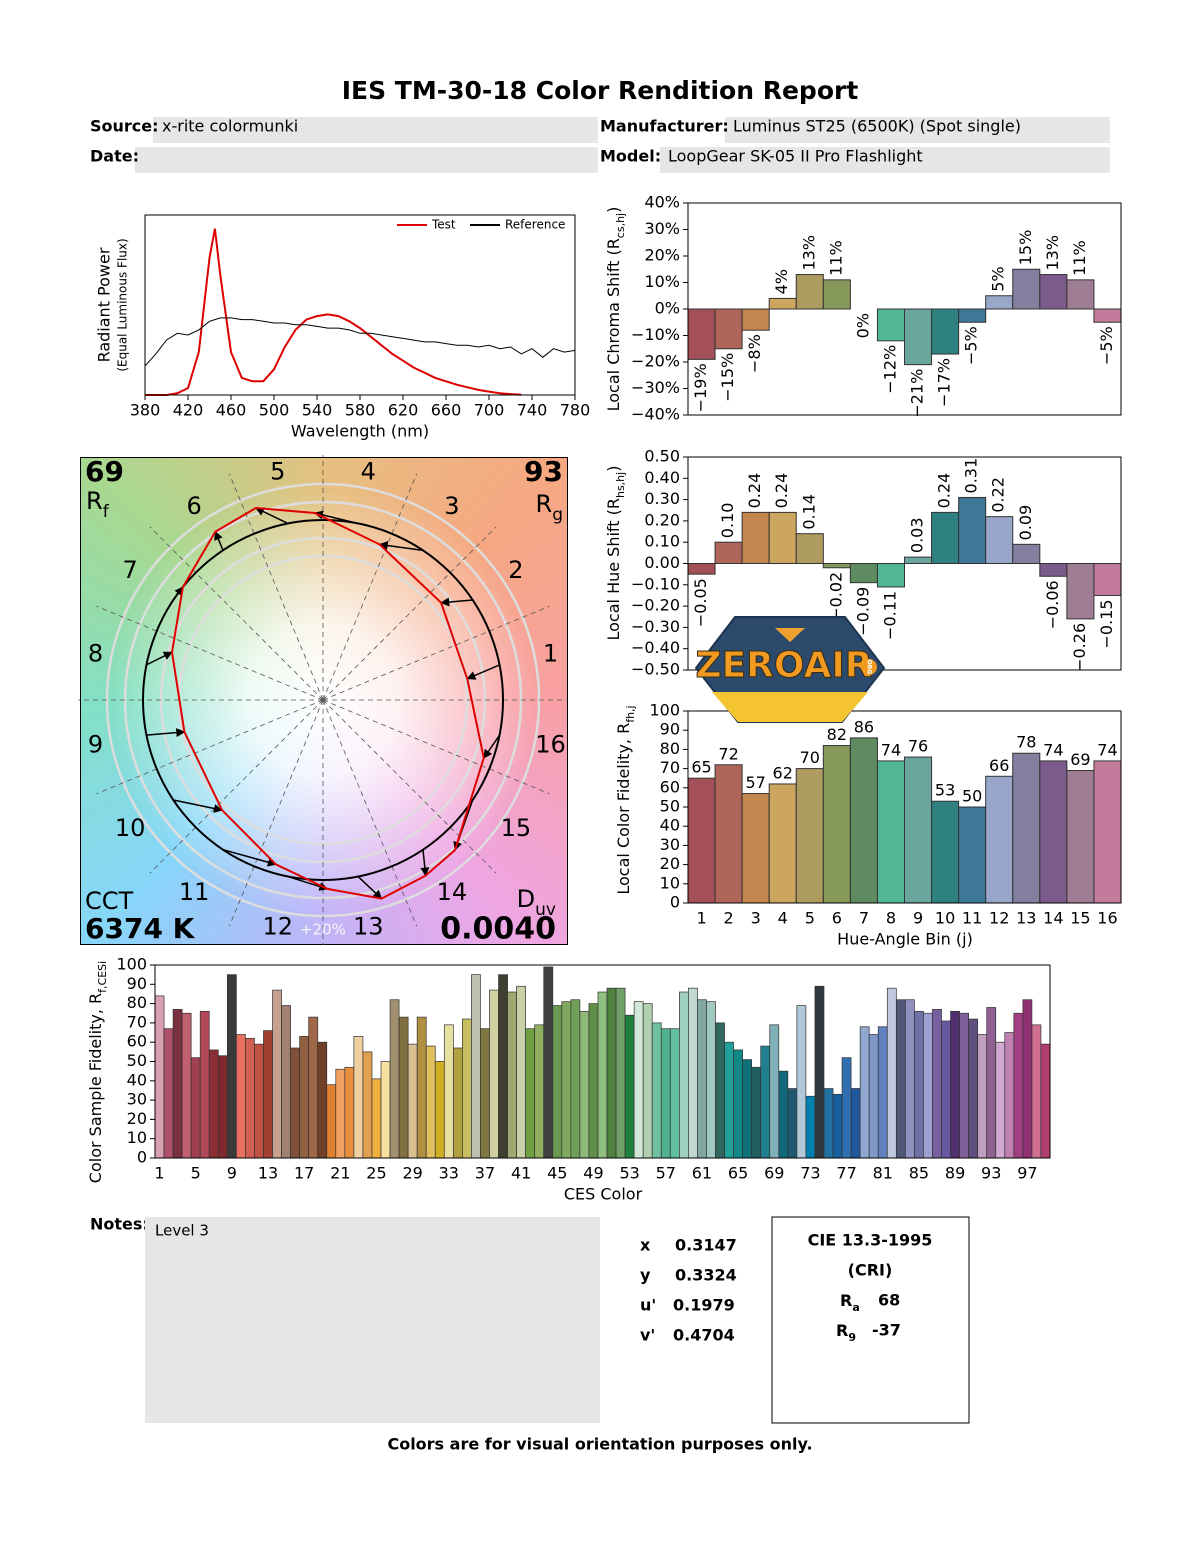 Image resolution: width=1200 pixels, height=1550 pixels. What do you see at coordinates (756, 918) in the screenshot?
I see `x-tick-label: 3` at bounding box center [756, 918].